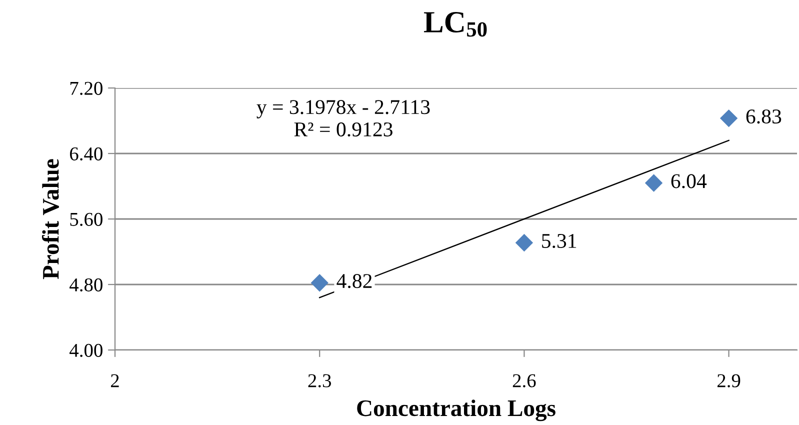  What do you see at coordinates (86, 154) in the screenshot?
I see `y-tick-label: 6.40` at bounding box center [86, 154].